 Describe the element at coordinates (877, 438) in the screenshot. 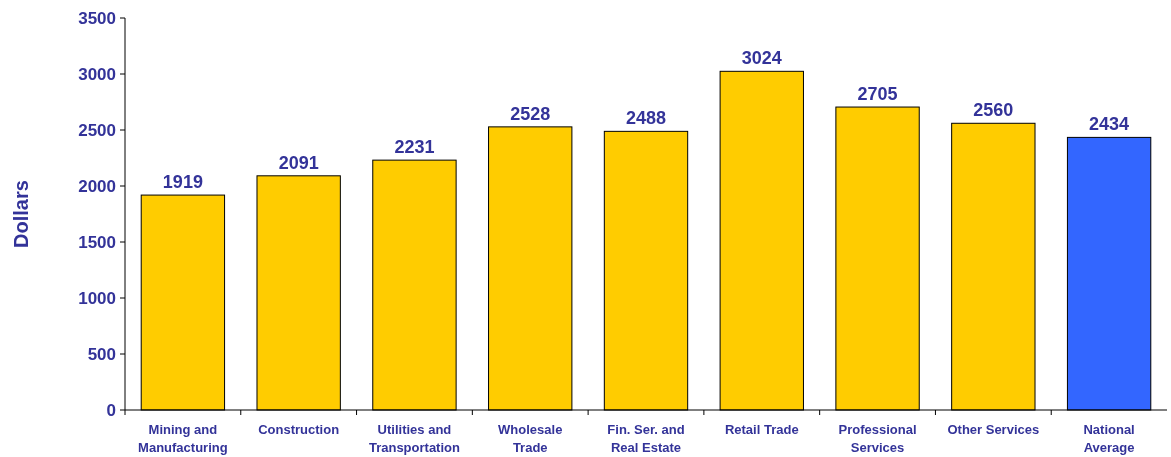

I see `x-tick-label: Professional Services` at that location.